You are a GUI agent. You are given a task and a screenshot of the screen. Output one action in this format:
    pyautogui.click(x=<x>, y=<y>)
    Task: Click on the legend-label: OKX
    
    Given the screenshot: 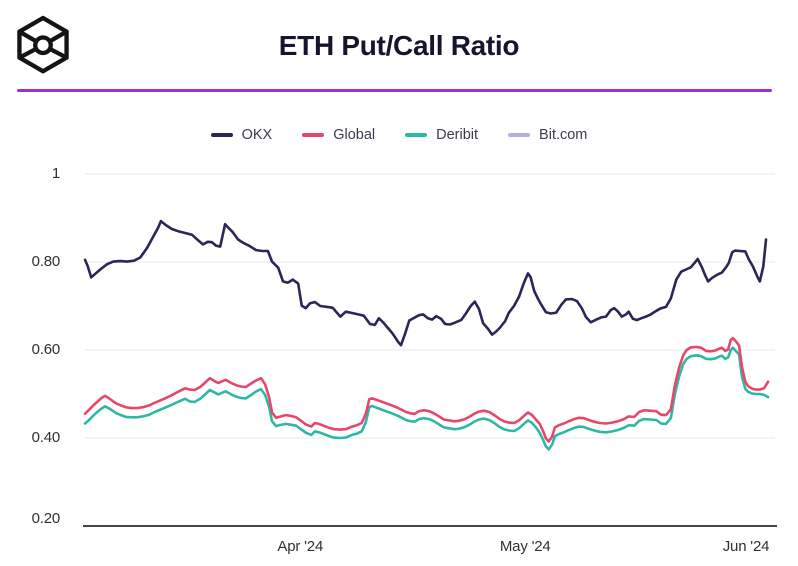 What is the action you would take?
    pyautogui.click(x=257, y=135)
    